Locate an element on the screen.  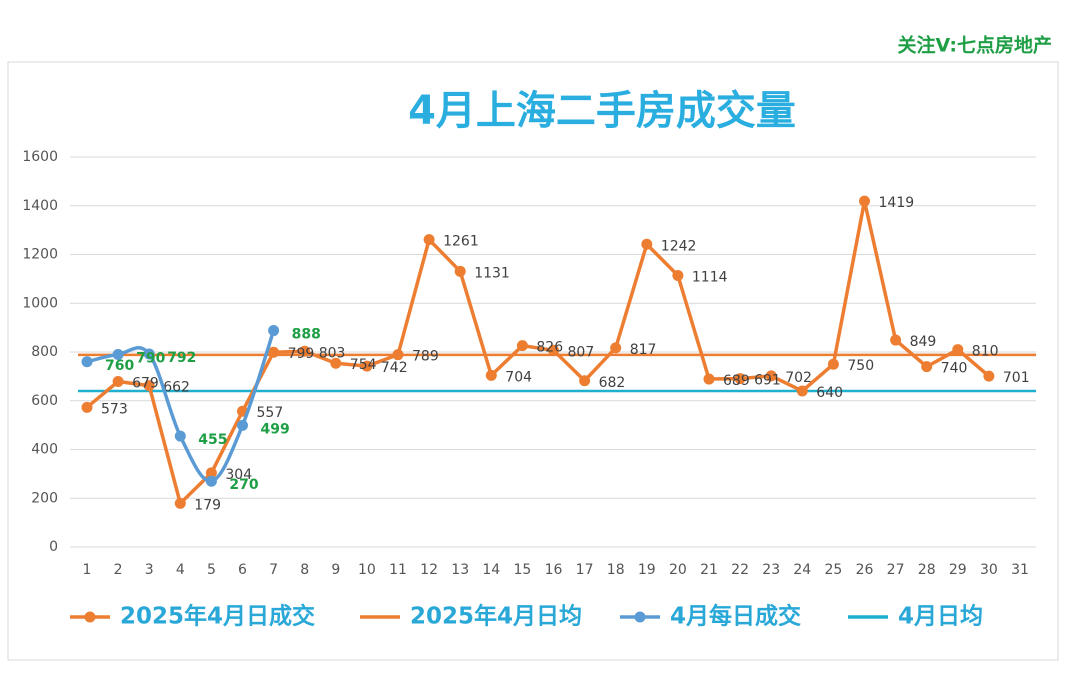
data-label: 807 is located at coordinates (581, 352).